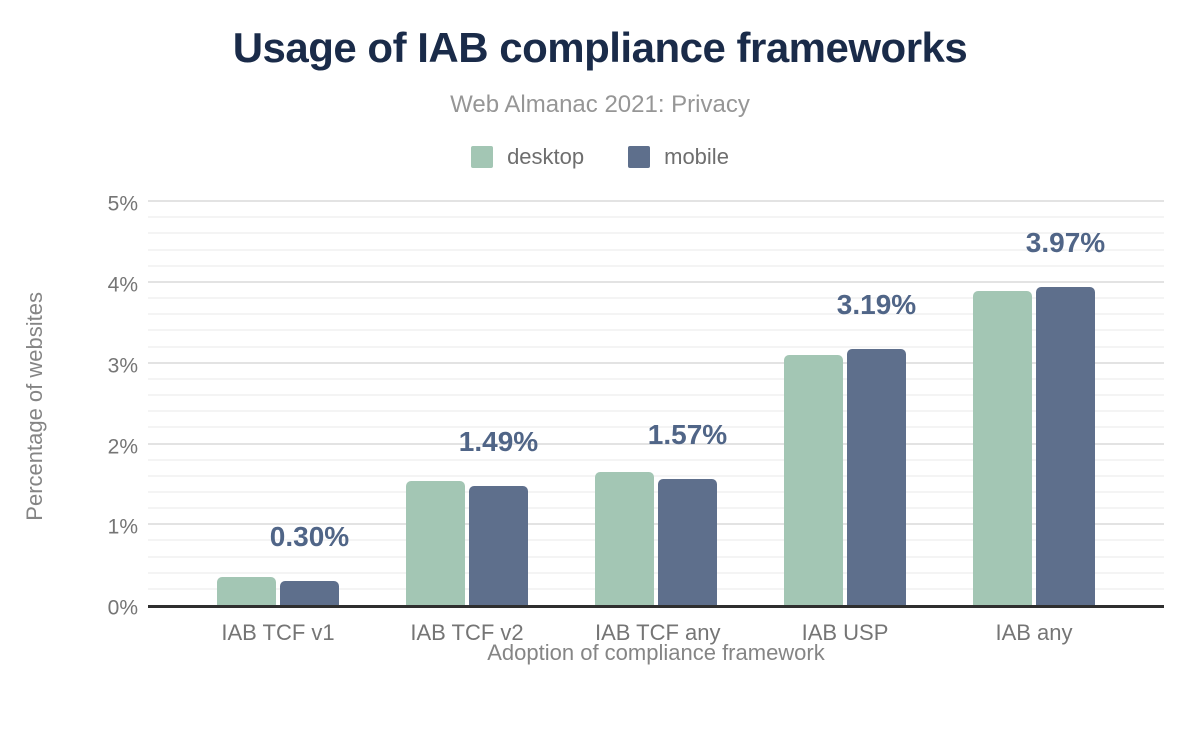  I want to click on y-tick-1-: 1%, so click(122, 527).